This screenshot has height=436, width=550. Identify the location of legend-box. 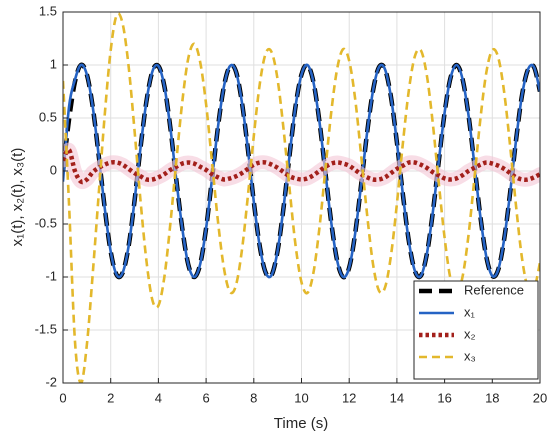
(476, 330).